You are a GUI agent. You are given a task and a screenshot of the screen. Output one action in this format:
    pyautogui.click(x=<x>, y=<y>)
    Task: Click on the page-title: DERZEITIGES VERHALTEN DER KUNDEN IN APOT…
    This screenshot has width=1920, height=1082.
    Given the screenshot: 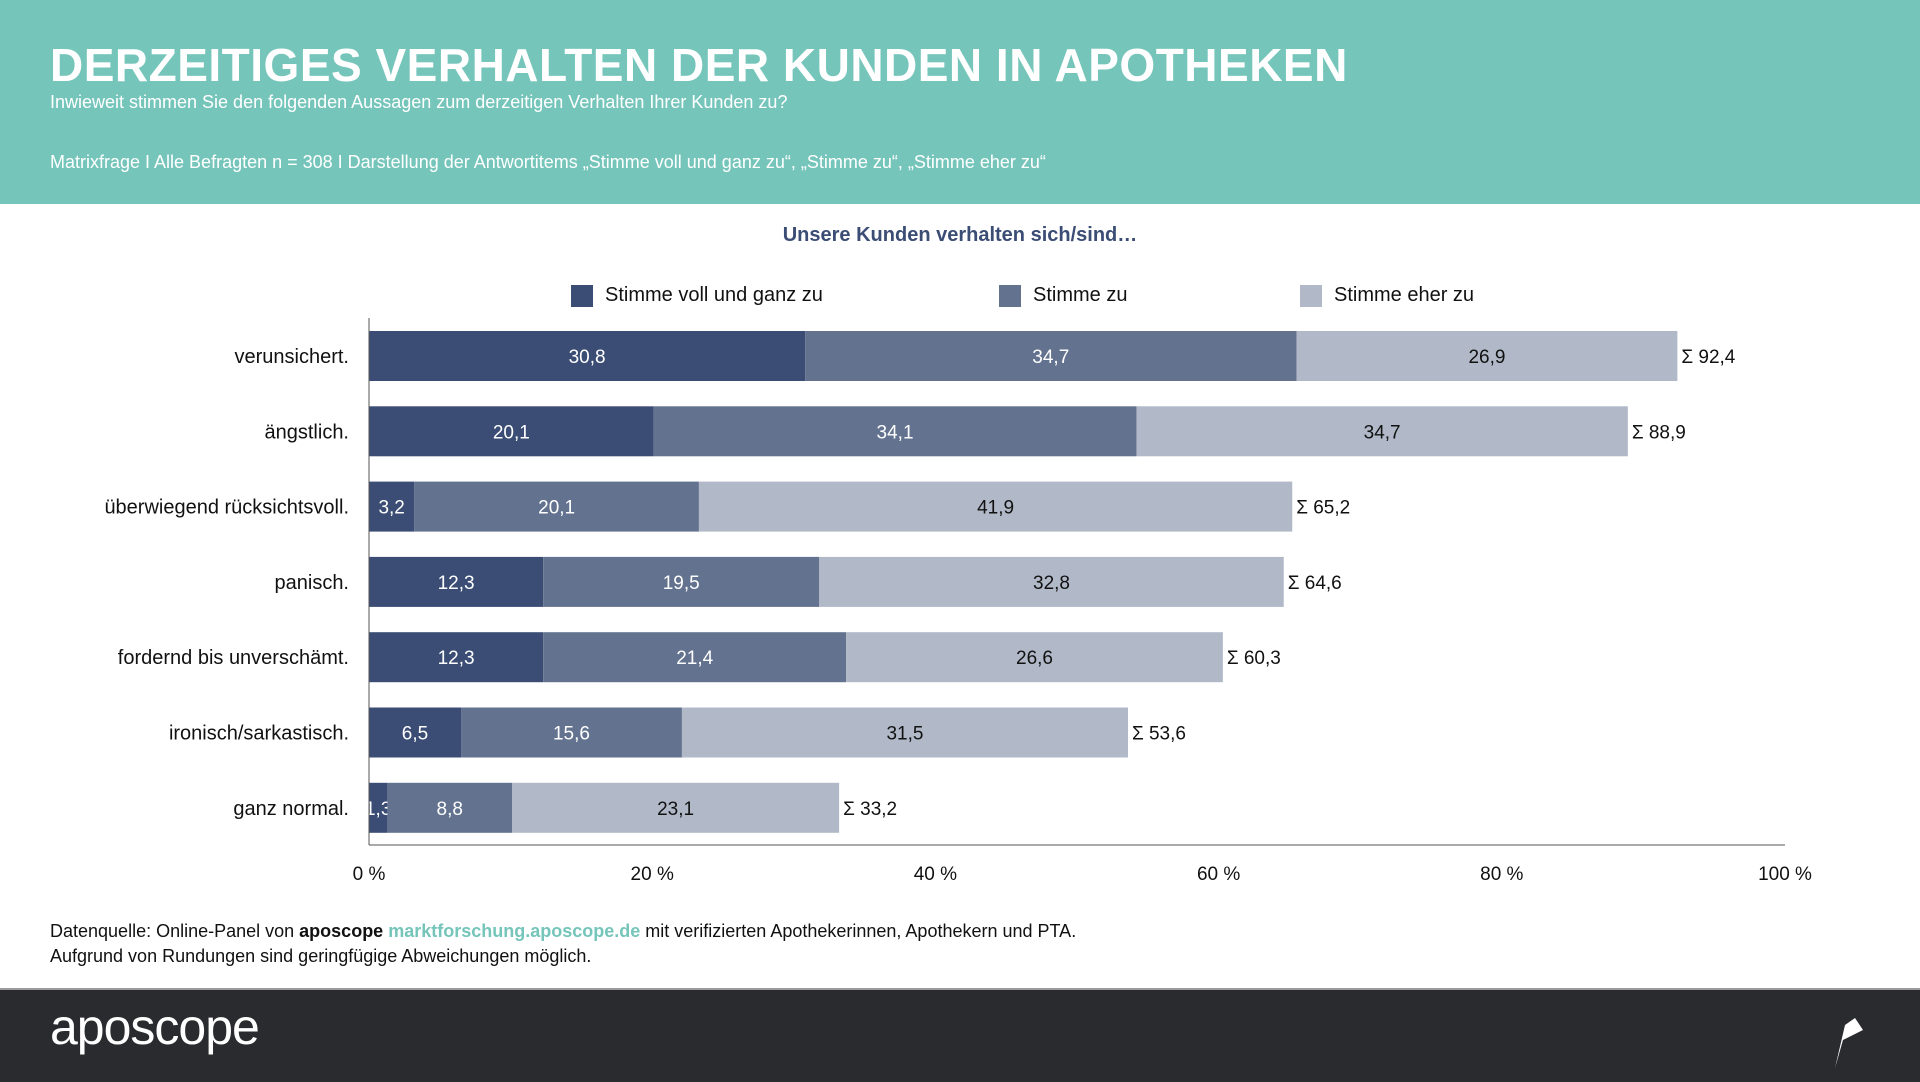 What is the action you would take?
    pyautogui.click(x=699, y=65)
    